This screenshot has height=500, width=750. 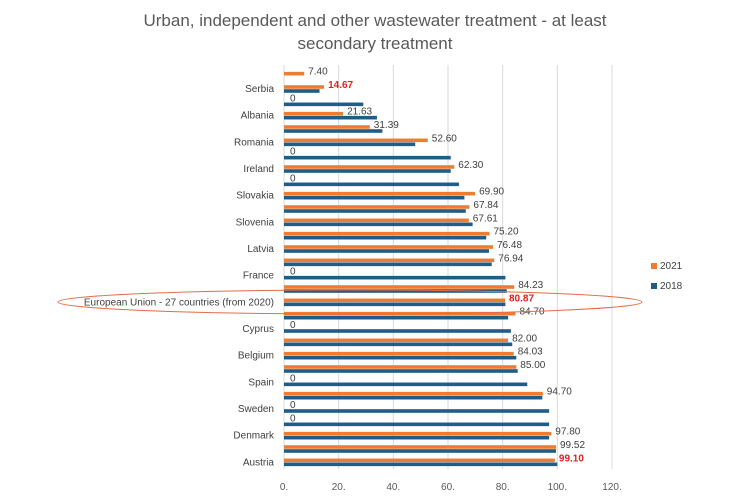 I want to click on data-label-2021: 99.10, so click(x=571, y=458).